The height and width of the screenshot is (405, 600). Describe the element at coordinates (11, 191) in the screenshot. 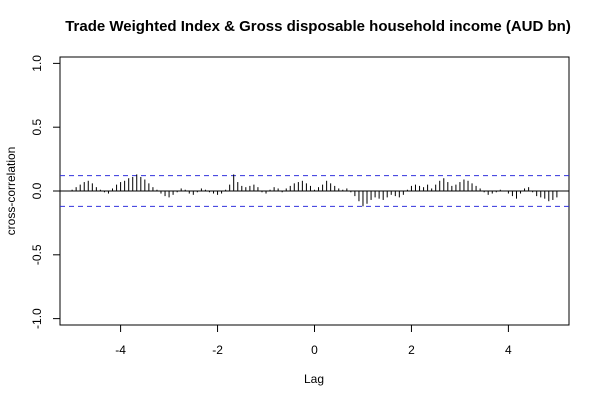

I see `y-axis-label: cross-correlation` at that location.